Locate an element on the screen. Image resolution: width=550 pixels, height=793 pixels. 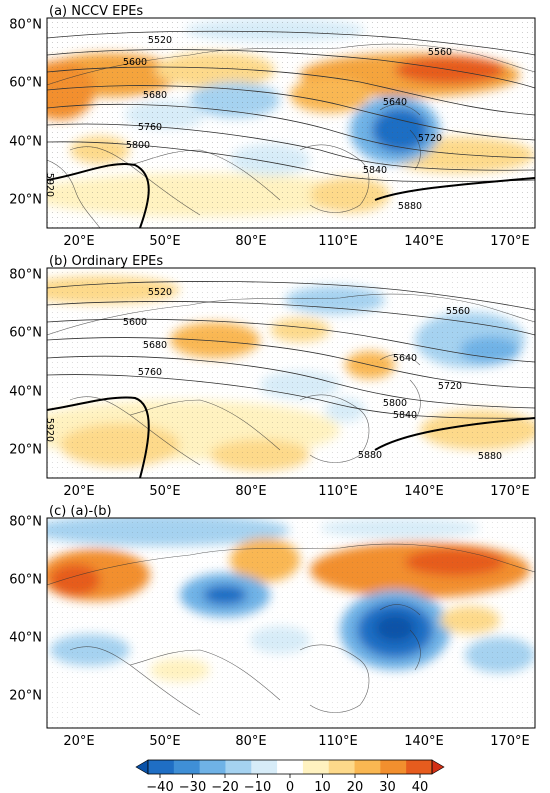
colorbar-tick-label: 40 is located at coordinates (420, 786).